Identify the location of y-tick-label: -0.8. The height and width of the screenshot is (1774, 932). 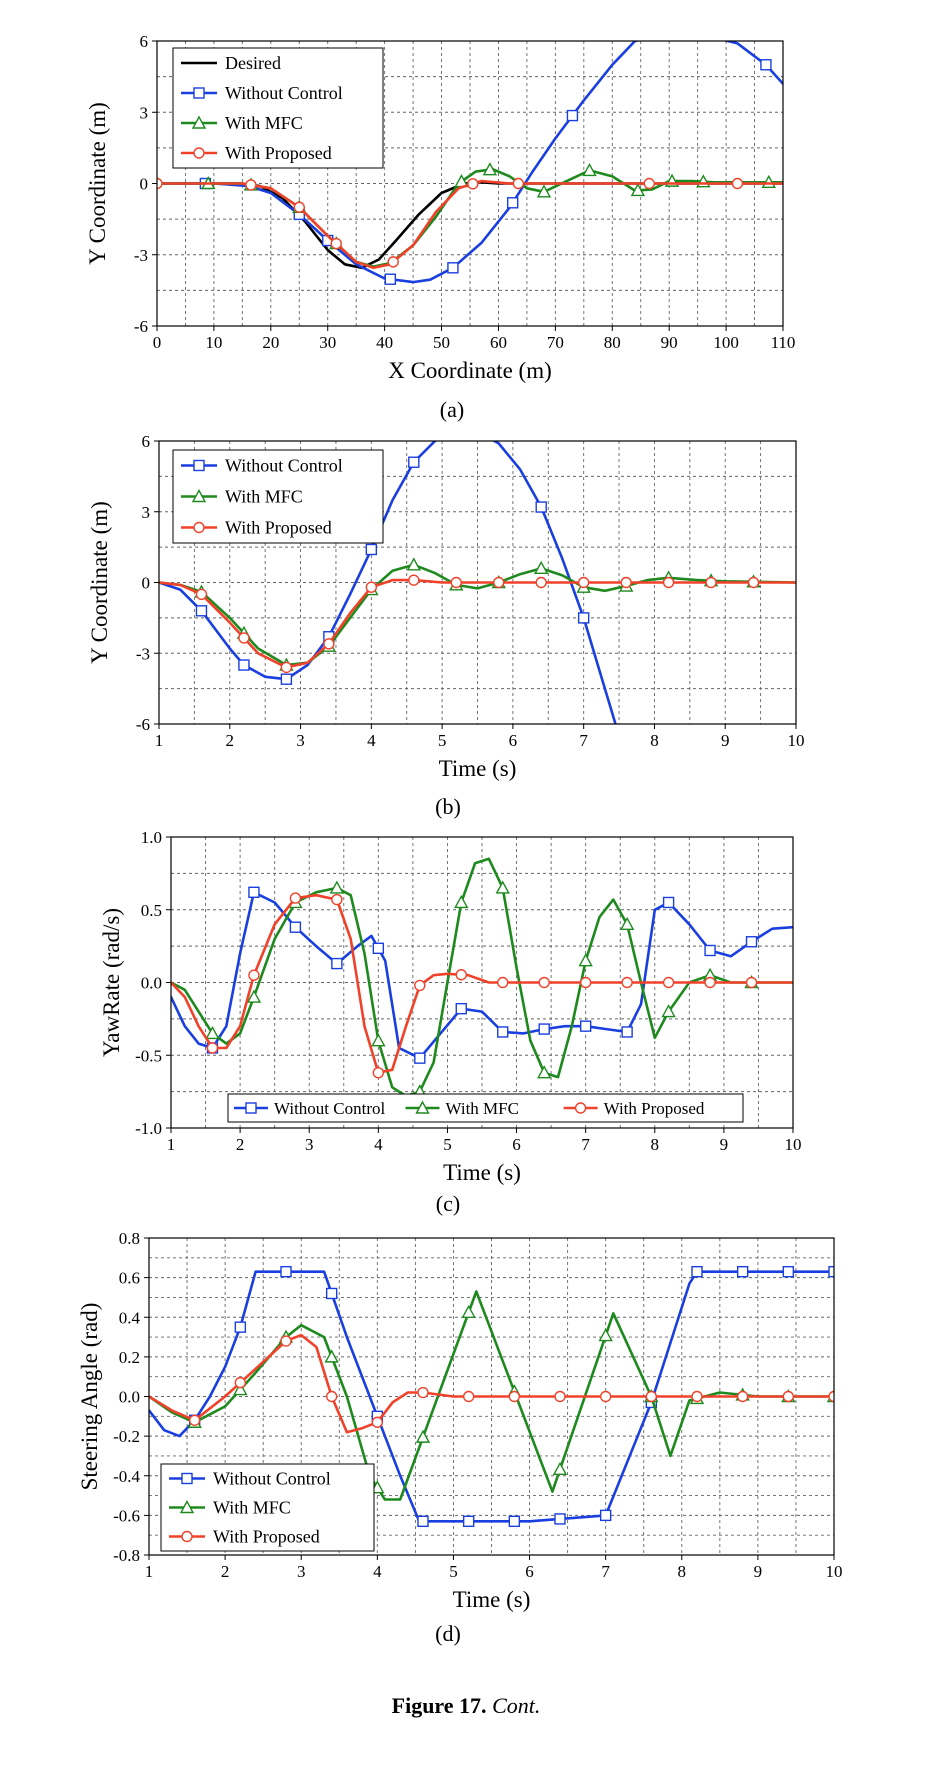
(126, 1555).